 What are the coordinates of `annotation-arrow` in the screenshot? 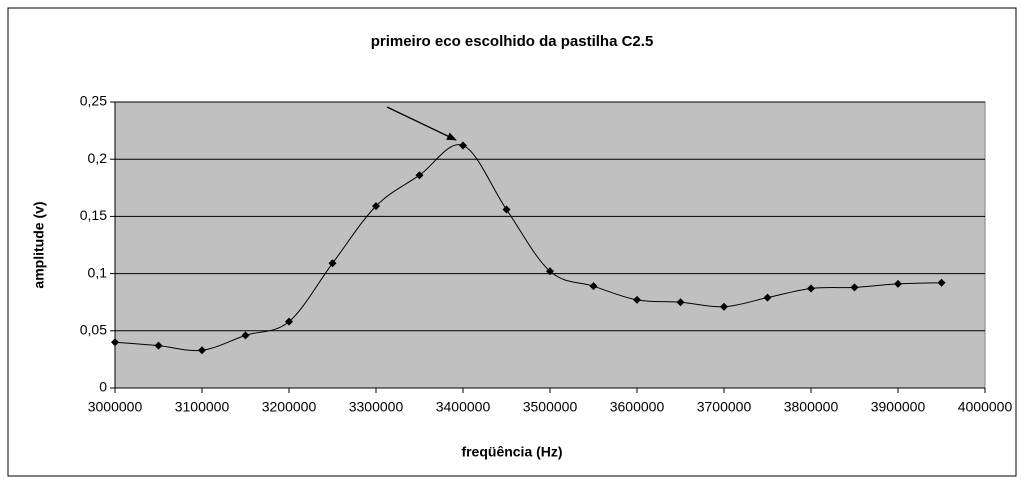 It's located at (421, 123).